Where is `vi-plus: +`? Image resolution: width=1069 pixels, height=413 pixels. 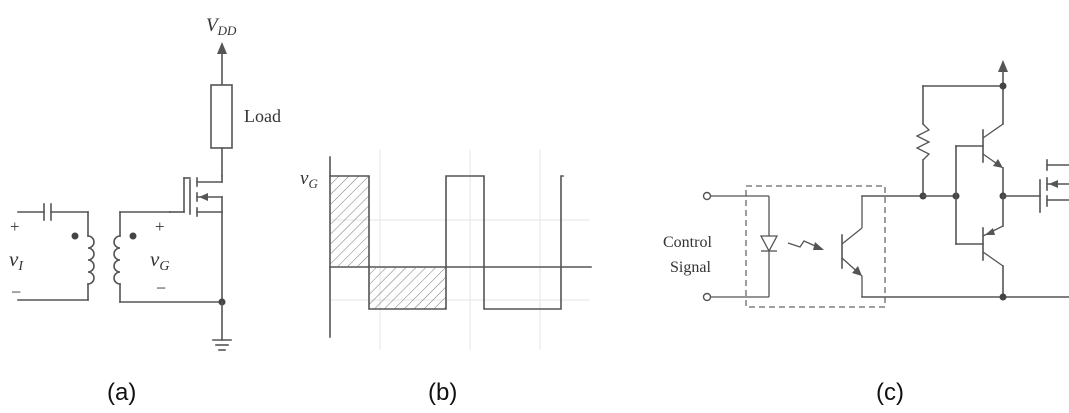
vi-plus: + is located at coordinates (15, 226).